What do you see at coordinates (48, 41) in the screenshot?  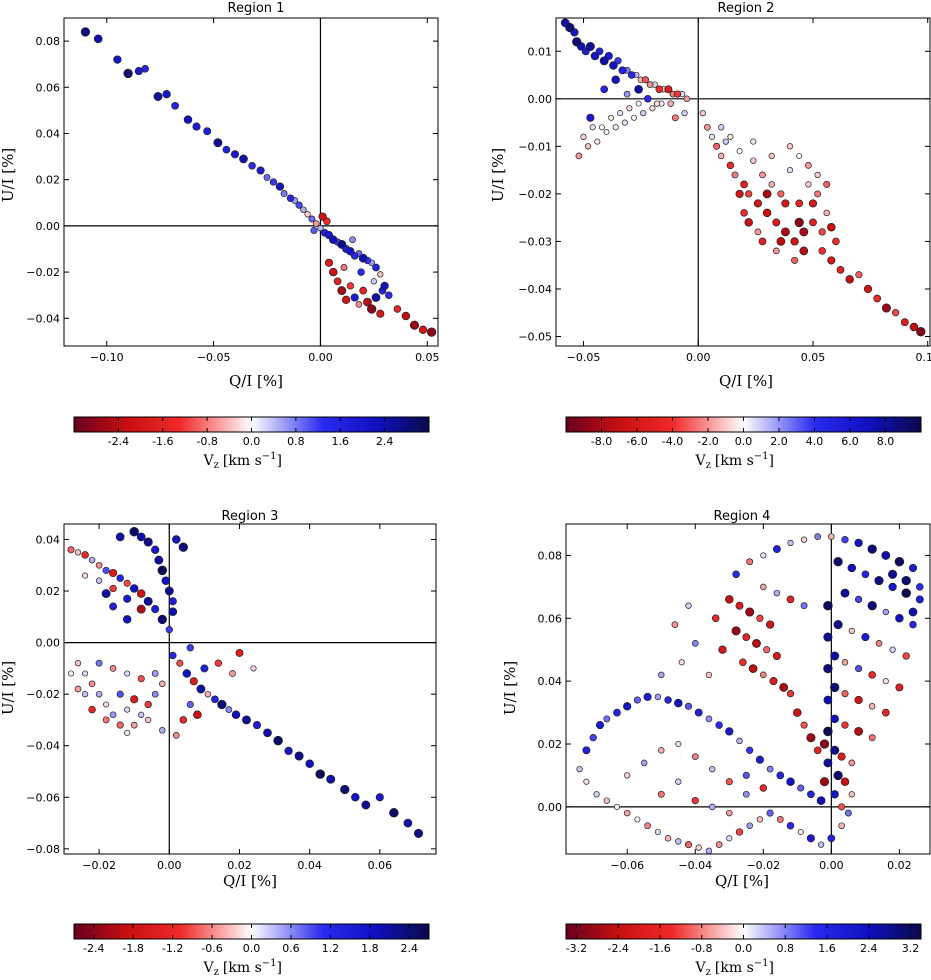 I see `y-tick-label: 0.08` at bounding box center [48, 41].